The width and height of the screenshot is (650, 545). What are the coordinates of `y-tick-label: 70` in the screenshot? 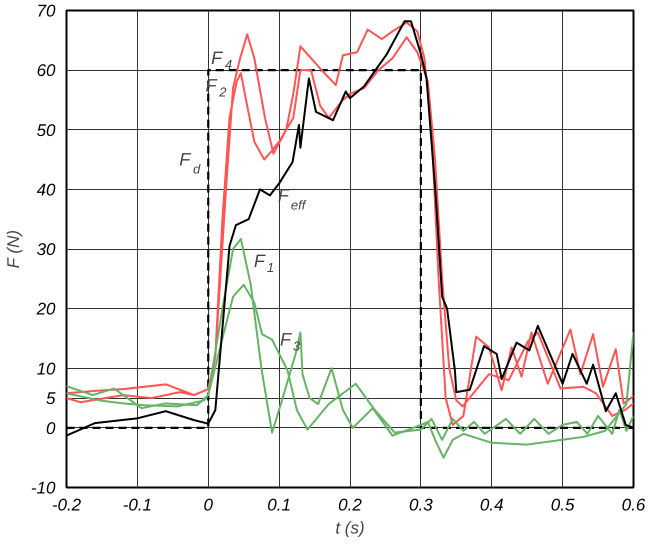 It's located at (46, 11).